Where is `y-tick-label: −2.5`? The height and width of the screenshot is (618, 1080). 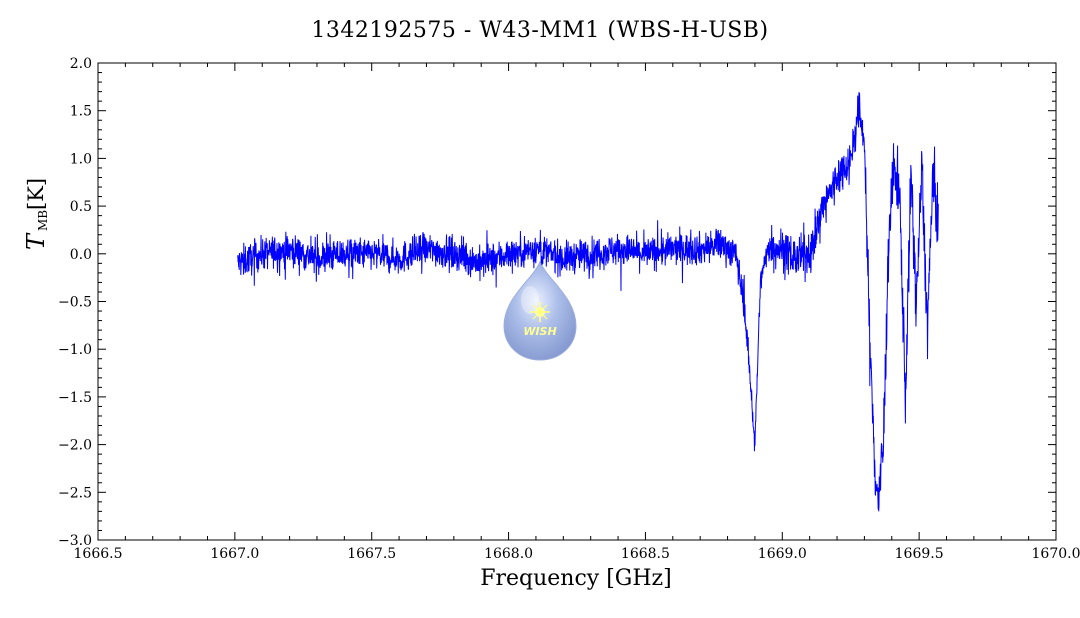
y-tick-label: −2.5 is located at coordinates (75, 493).